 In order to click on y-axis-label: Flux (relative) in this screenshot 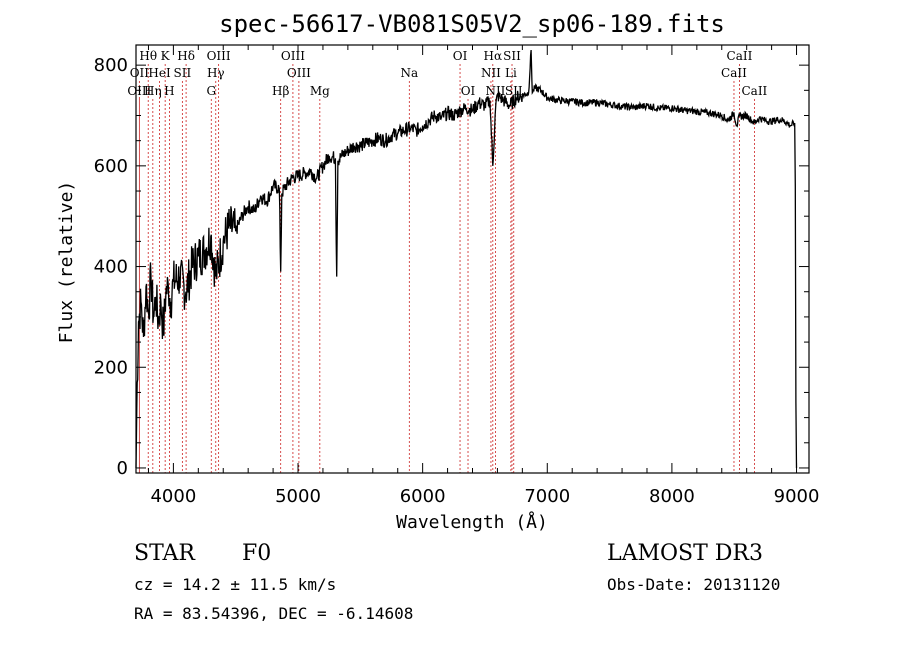, I will do `click(66, 262)`.